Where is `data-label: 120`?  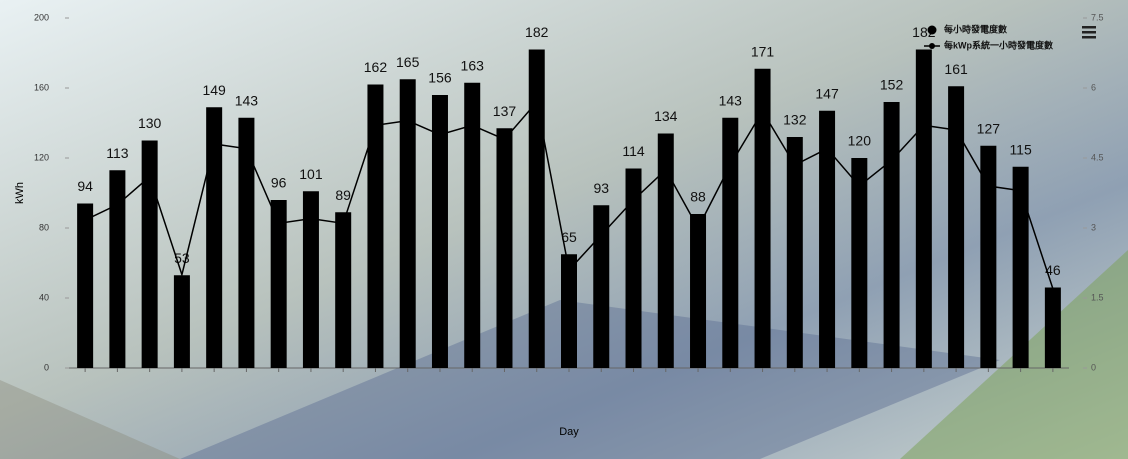
data-label: 120 is located at coordinates (860, 141).